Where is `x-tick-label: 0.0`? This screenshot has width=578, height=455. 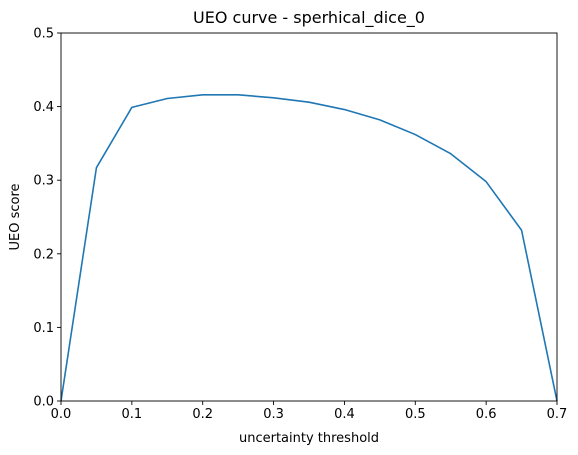 x-tick-label: 0.0 is located at coordinates (61, 414).